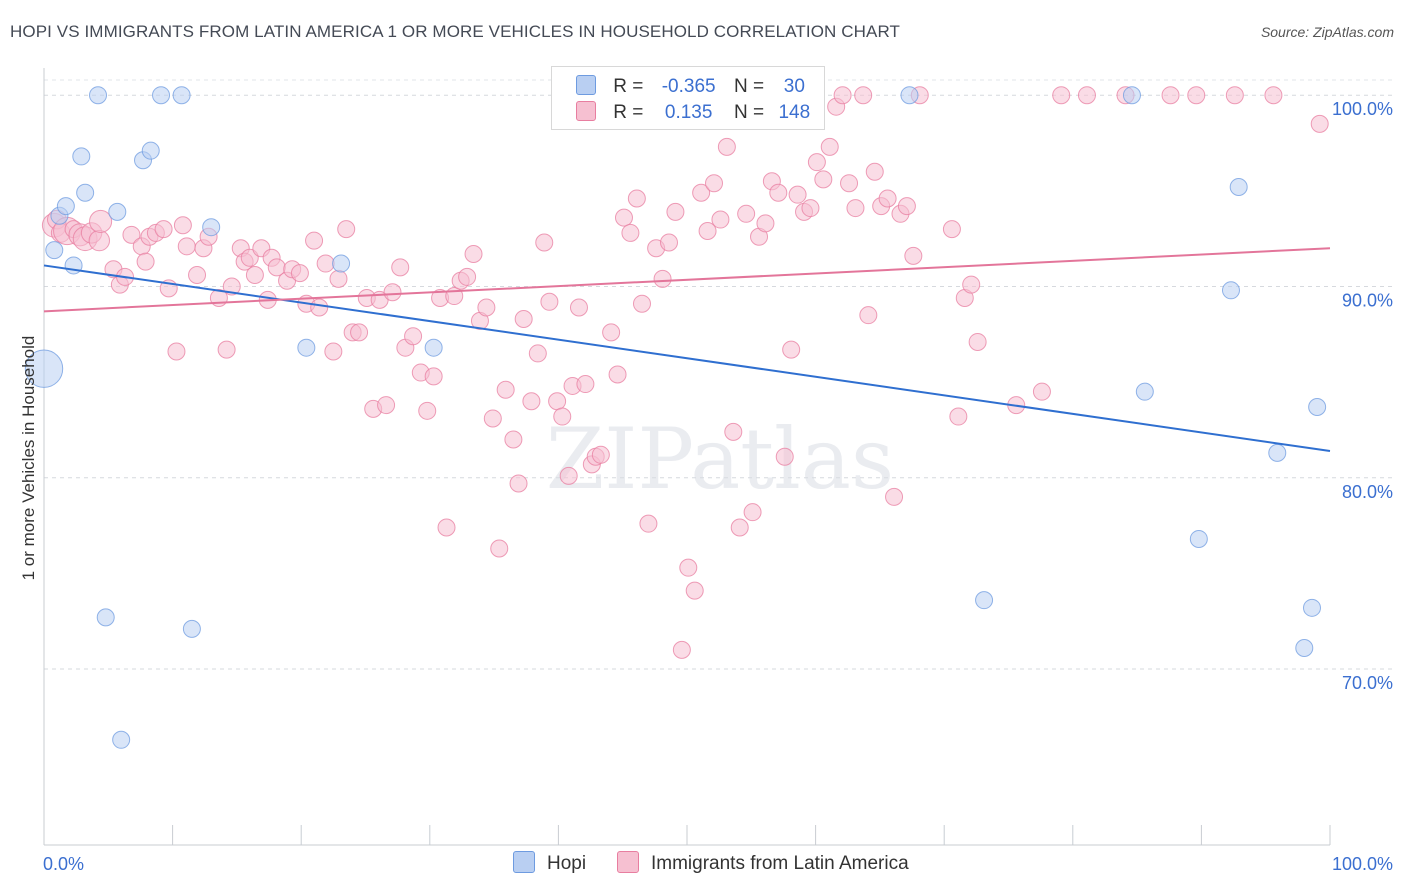 Image resolution: width=1406 pixels, height=892 pixels. What do you see at coordinates (628, 112) in the screenshot?
I see `latin-r-label: R =` at bounding box center [628, 112].